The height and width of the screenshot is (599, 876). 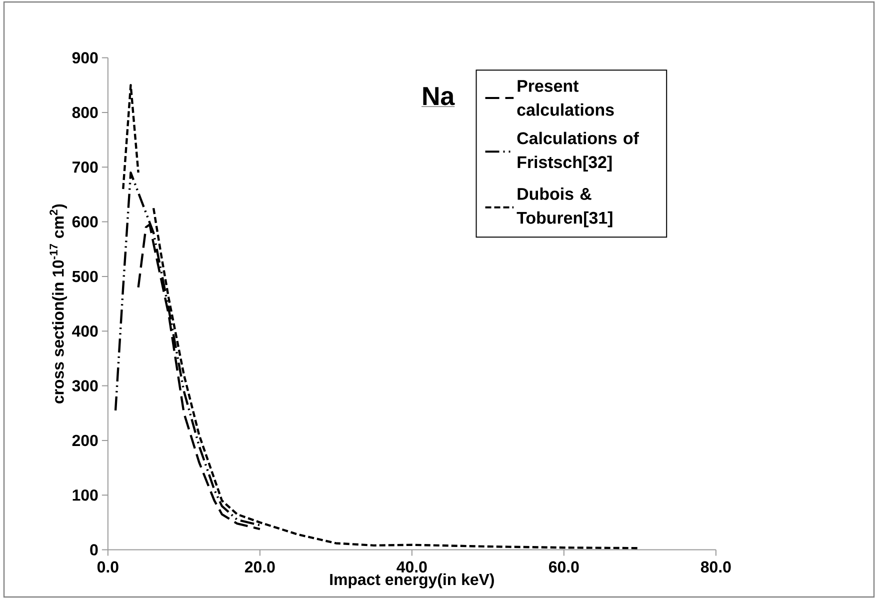 What do you see at coordinates (85, 167) in the screenshot?
I see `y-tick-label: 700` at bounding box center [85, 167].